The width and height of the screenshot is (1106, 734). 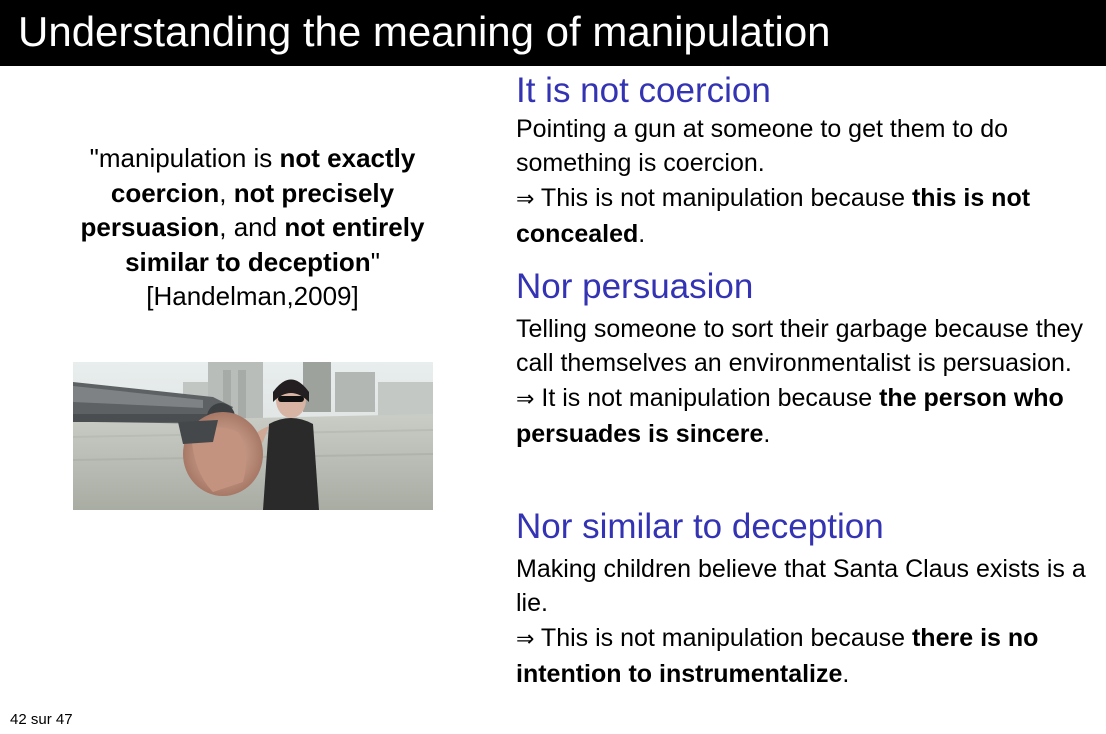 I want to click on page-number: 42 sur 47, so click(x=41, y=719).